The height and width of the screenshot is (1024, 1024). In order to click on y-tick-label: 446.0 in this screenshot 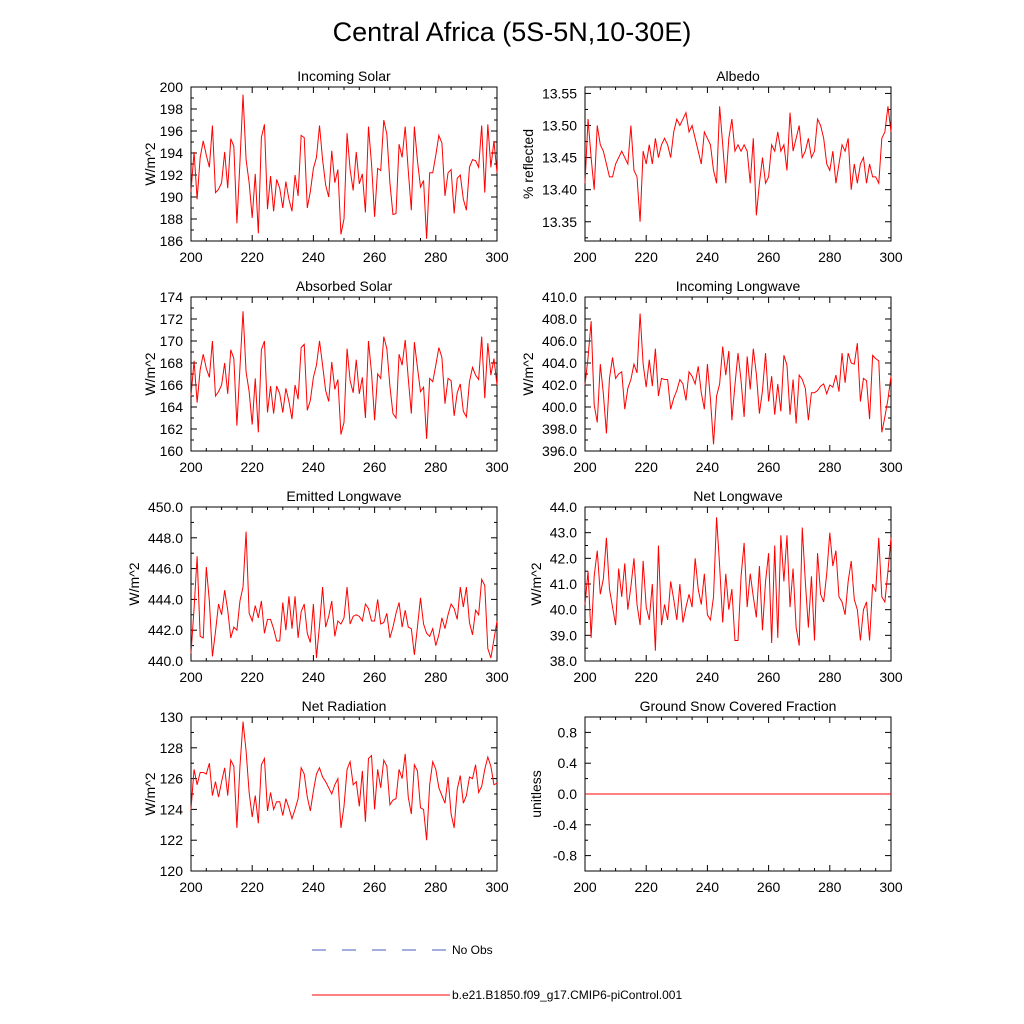, I will do `click(165, 569)`.